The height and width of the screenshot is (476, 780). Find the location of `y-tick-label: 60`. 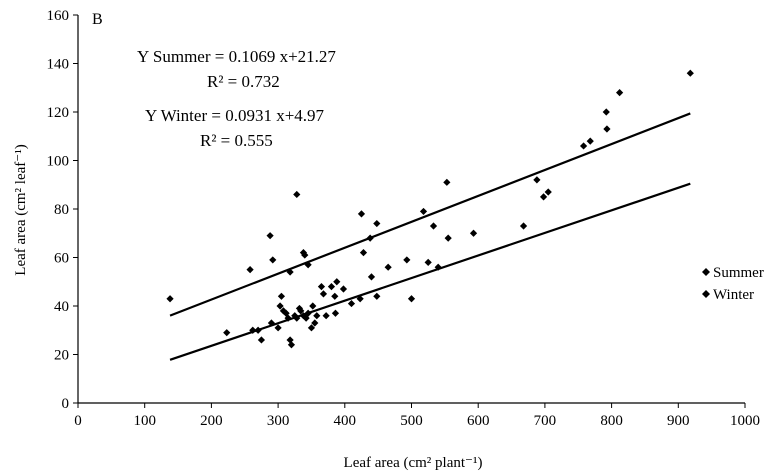

y-tick-label: 60 is located at coordinates (61, 259).